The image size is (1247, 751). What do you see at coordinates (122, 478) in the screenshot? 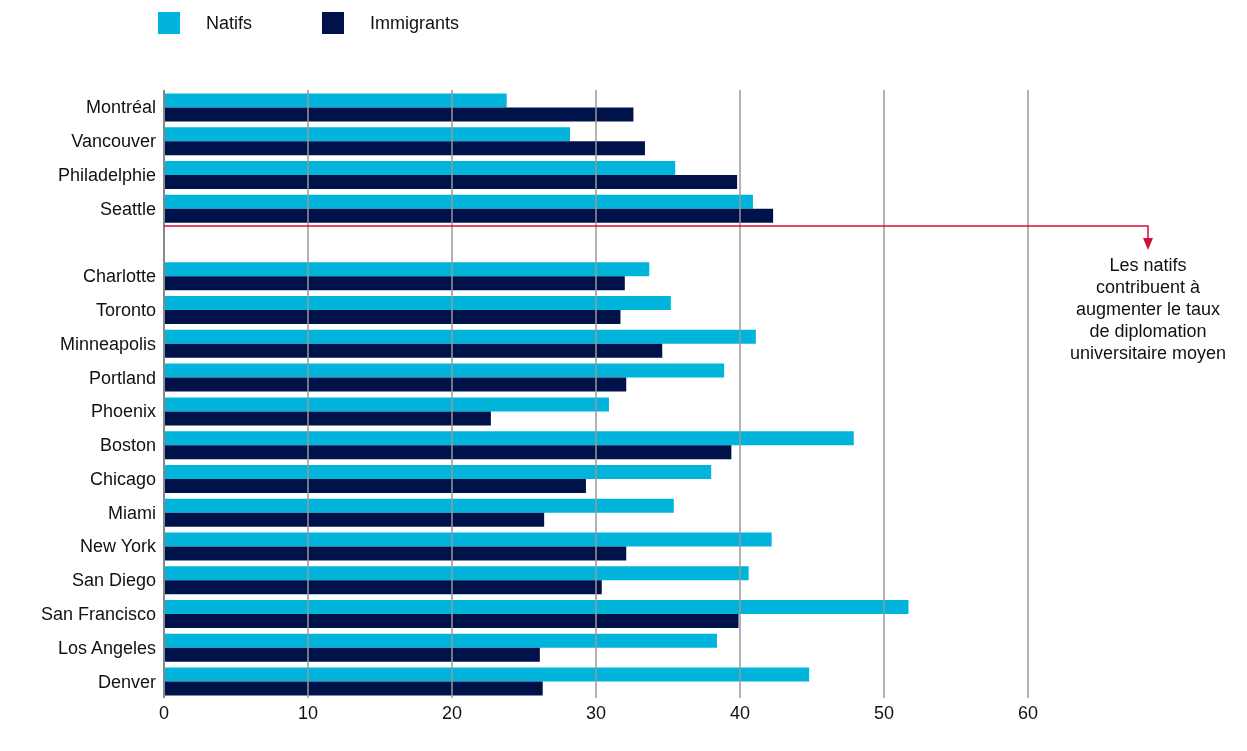
I see `y-tick-label: Chicago` at bounding box center [122, 478].